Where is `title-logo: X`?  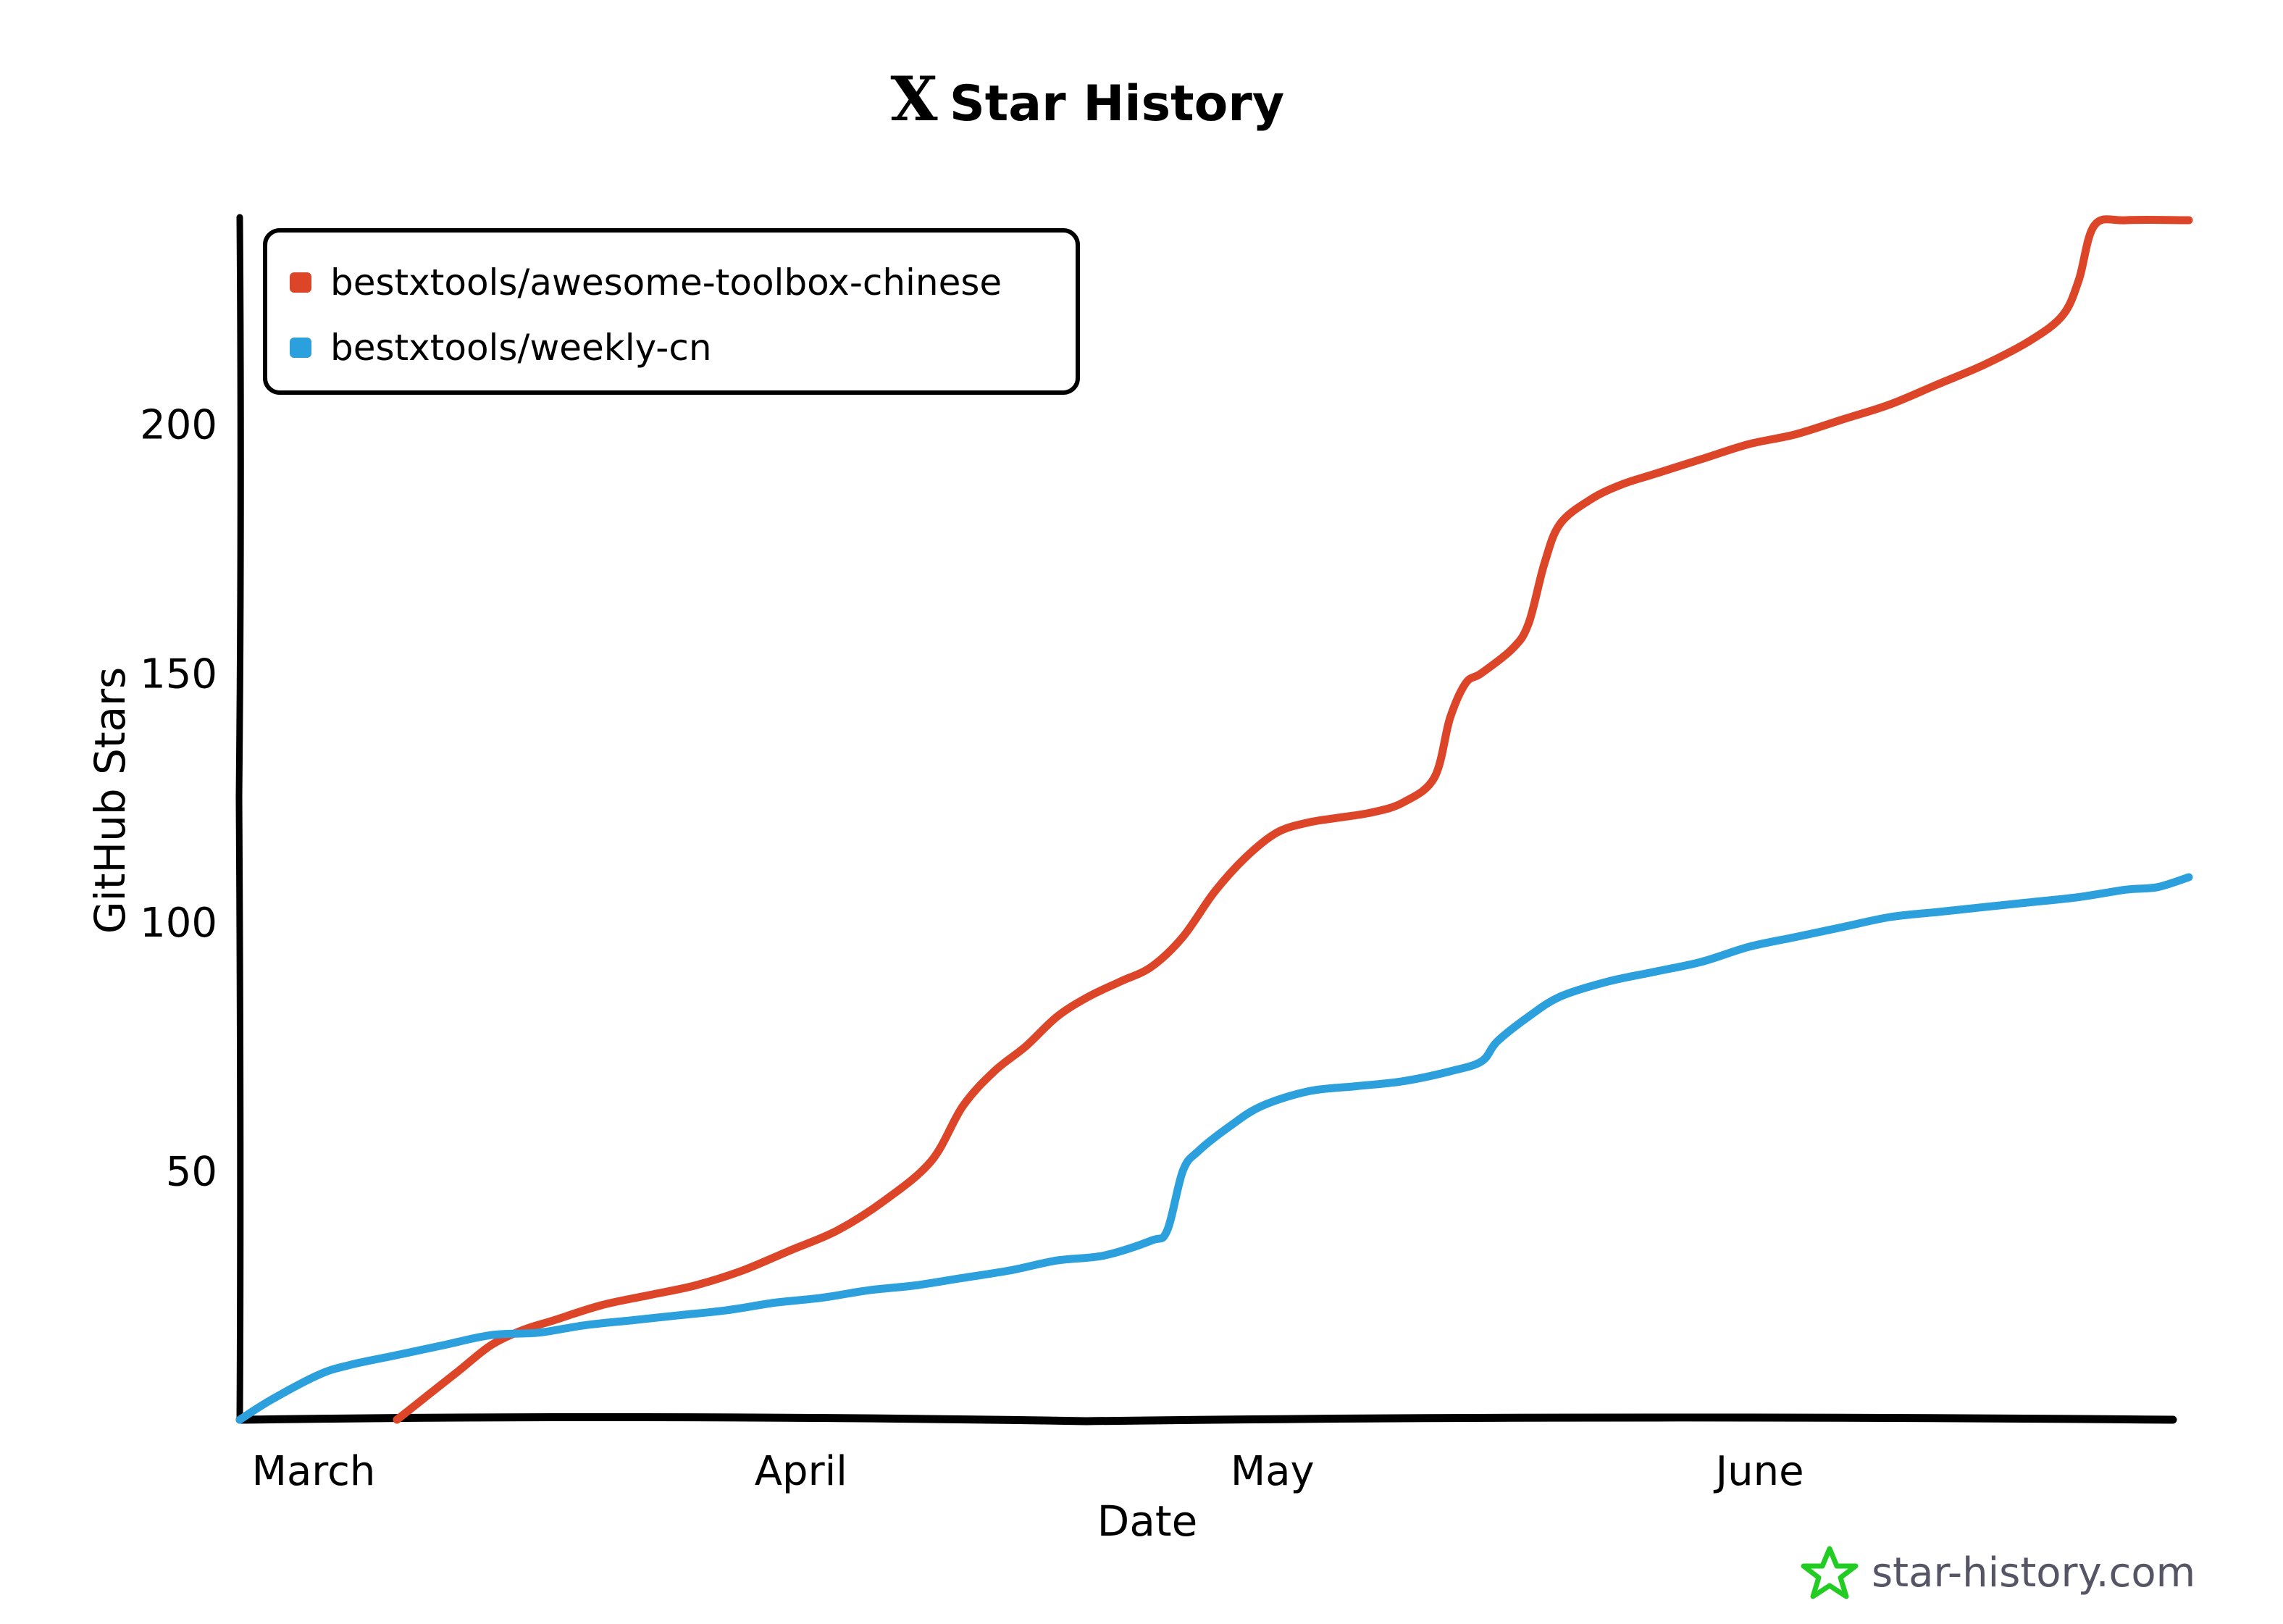 title-logo: X is located at coordinates (914, 99).